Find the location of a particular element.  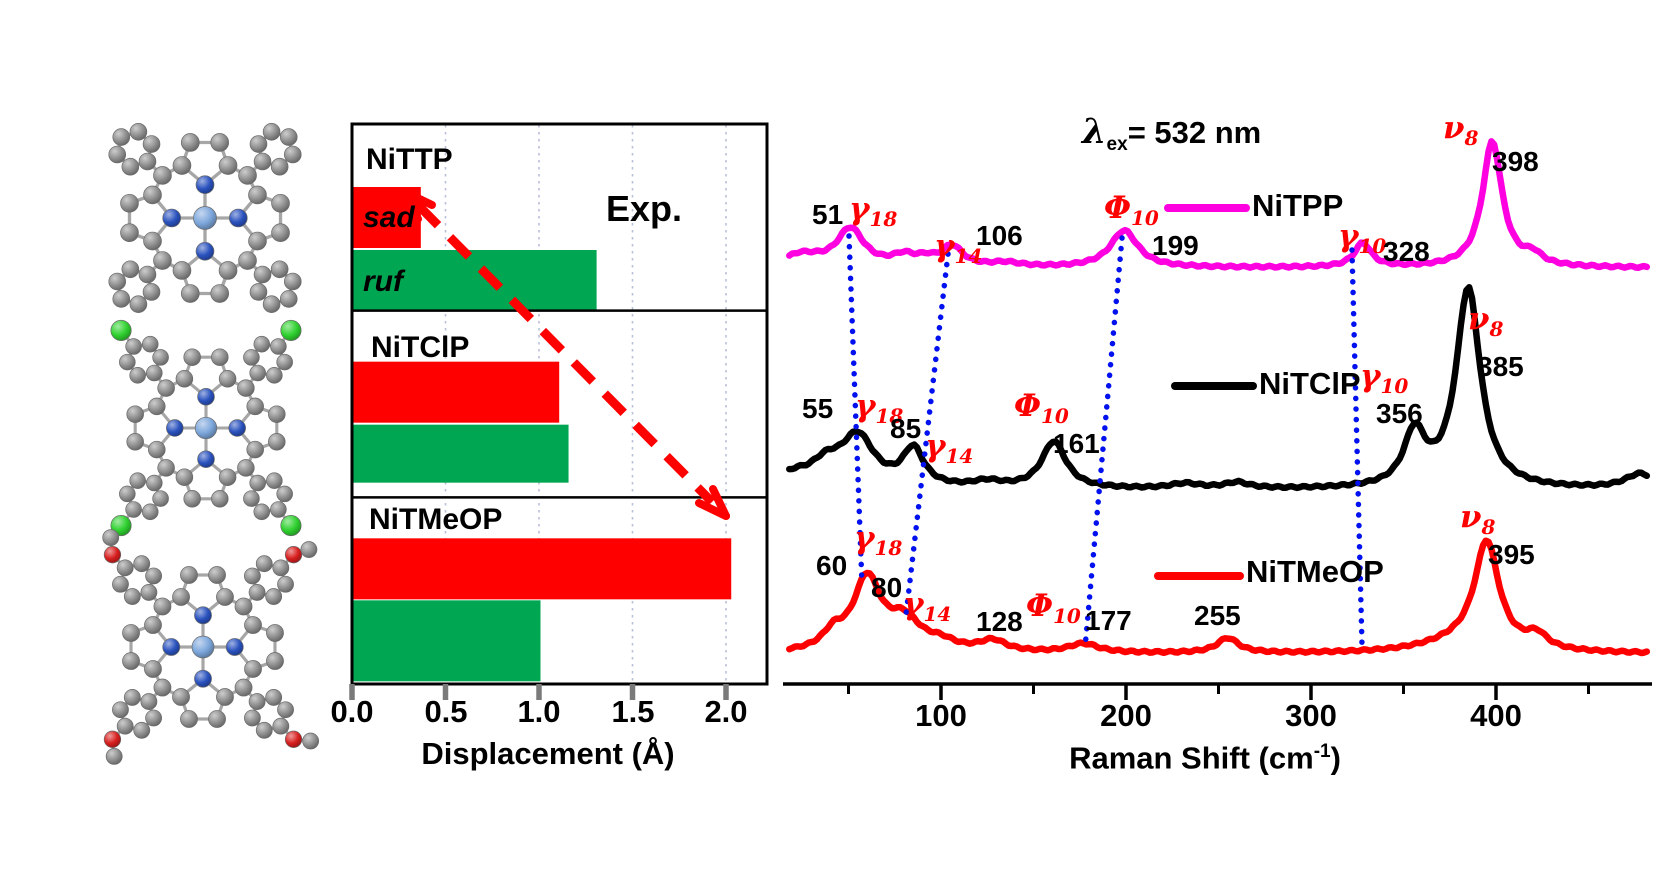

raman-peak-value: 328 is located at coordinates (1406, 251).